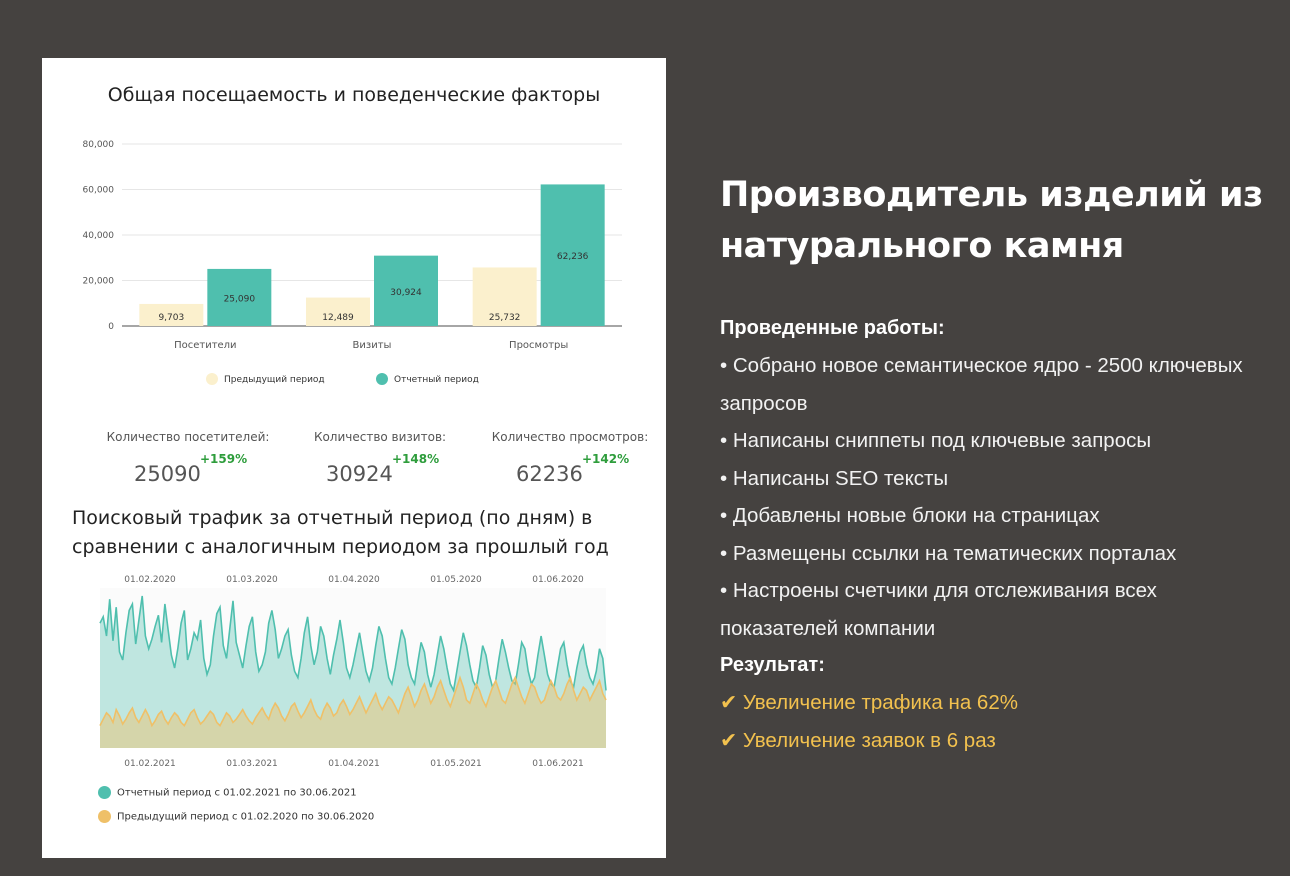 The height and width of the screenshot is (876, 1290). Describe the element at coordinates (372, 345) in the screenshot. I see `x-category-label: Визиты` at that location.